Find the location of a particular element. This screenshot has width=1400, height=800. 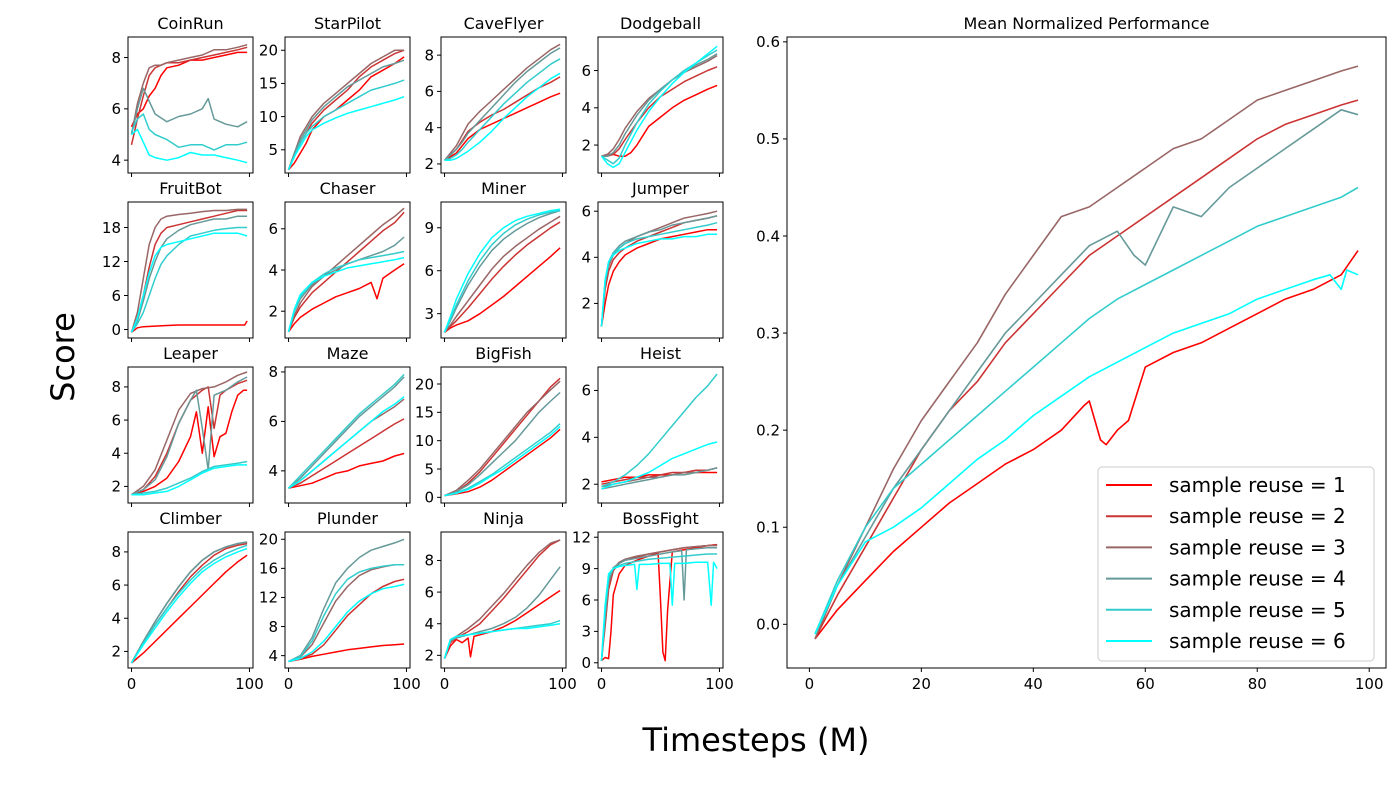

subplot-bossfight: BossFight 0 3 6 9 12 0 100 is located at coordinates (653, 601).